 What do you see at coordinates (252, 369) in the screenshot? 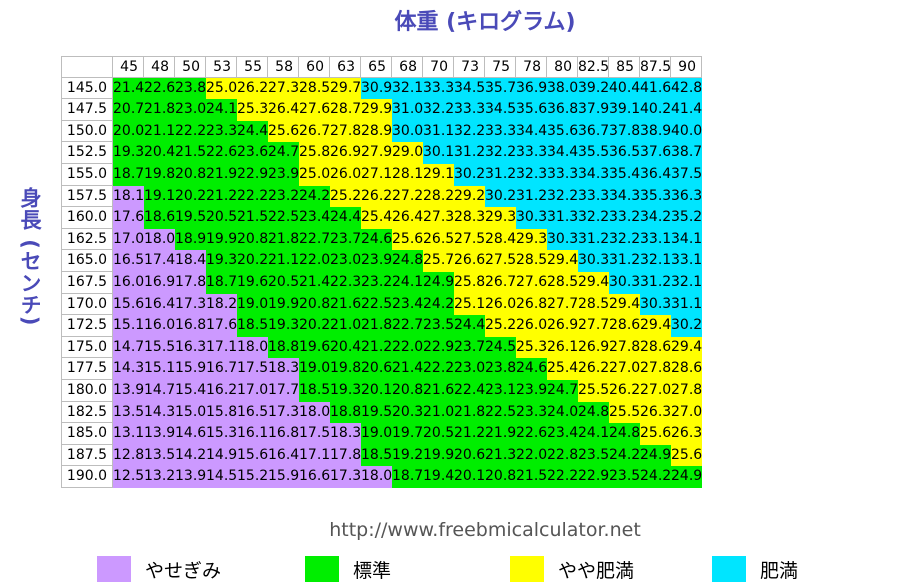
I see `bmi-cell: 17.5` at bounding box center [252, 369].